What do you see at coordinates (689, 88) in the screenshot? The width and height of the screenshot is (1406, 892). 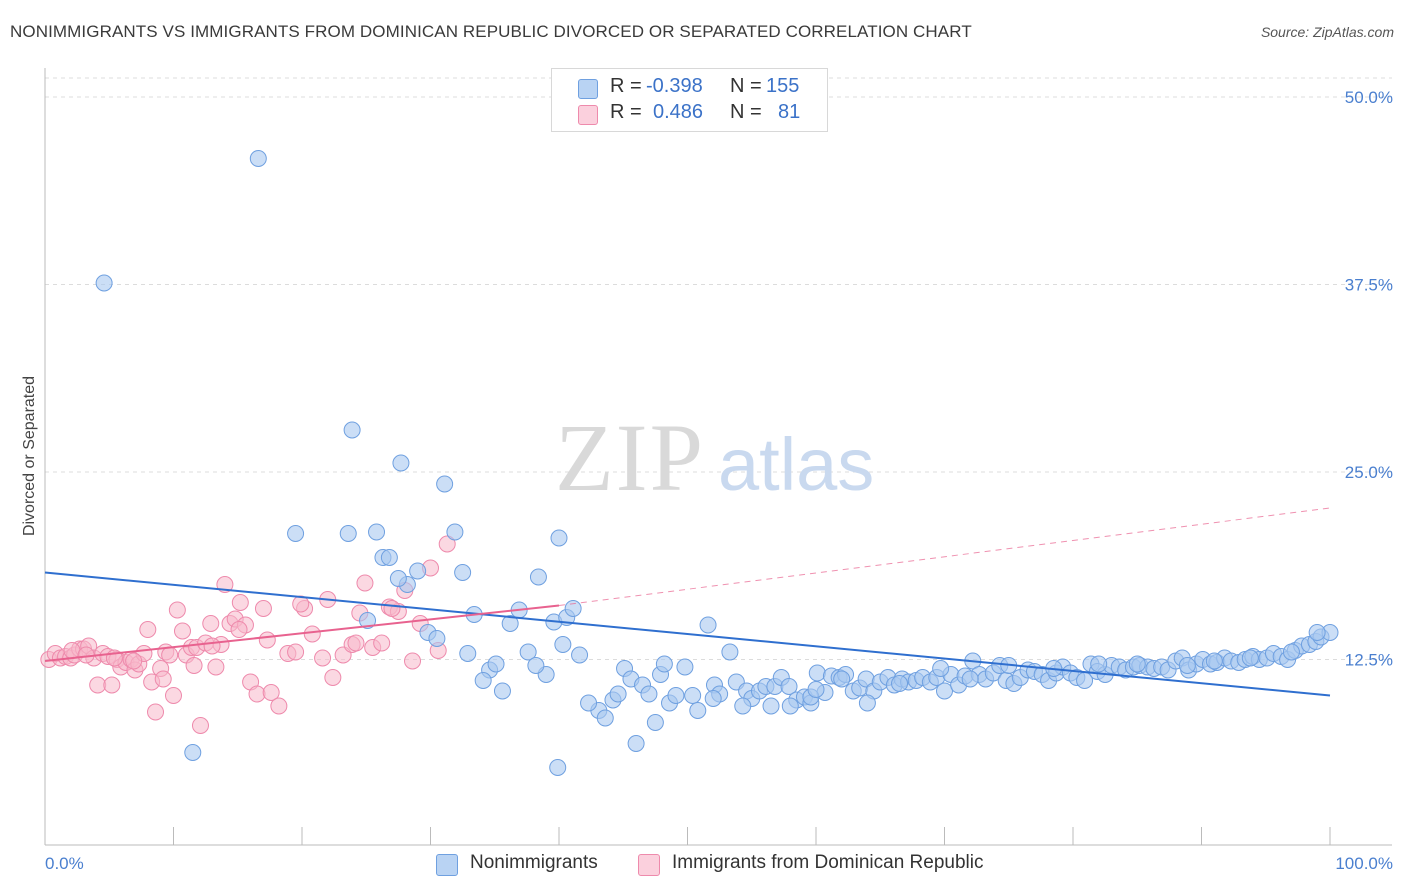 I see `legend-row-nonimmigrants: R = -0.398 N = 155` at bounding box center [689, 88].